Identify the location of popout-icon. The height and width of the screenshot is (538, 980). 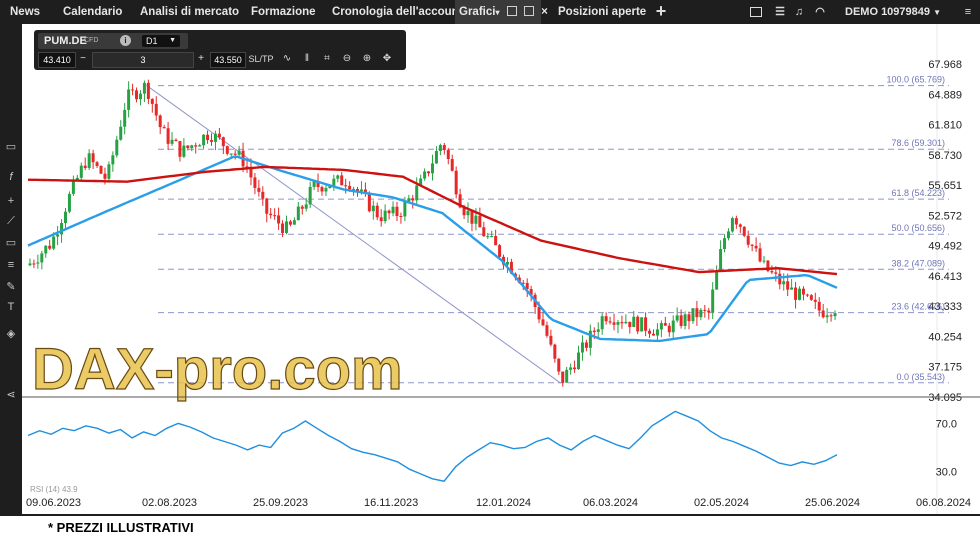
(511, 11).